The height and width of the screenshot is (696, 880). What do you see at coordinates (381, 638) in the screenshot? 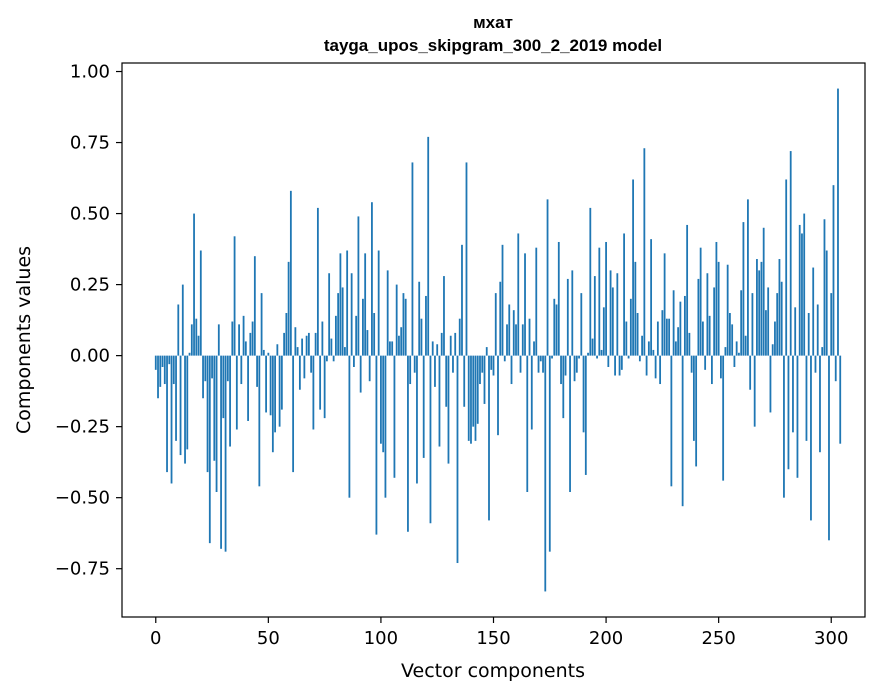
I see `x-tick-label: 100` at bounding box center [381, 638].